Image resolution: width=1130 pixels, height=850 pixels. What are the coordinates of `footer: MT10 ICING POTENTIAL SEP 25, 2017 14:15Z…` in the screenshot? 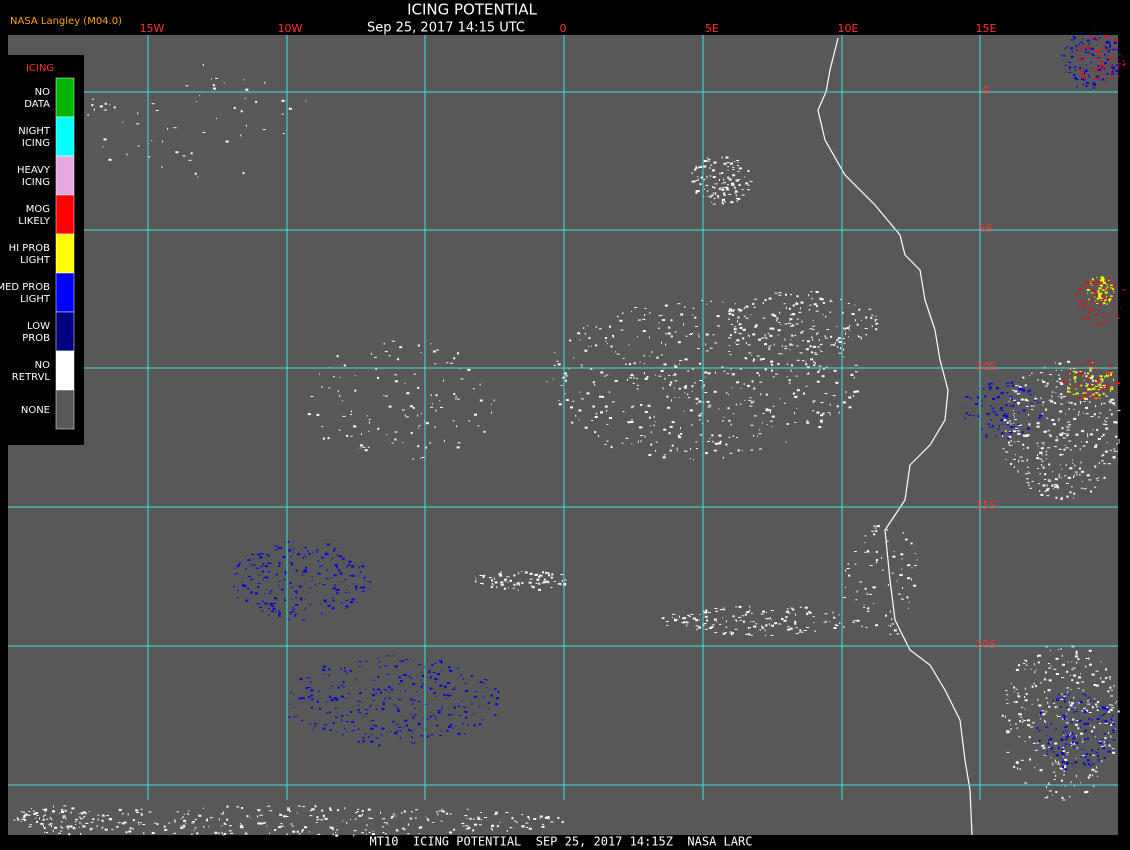 It's located at (561, 842).